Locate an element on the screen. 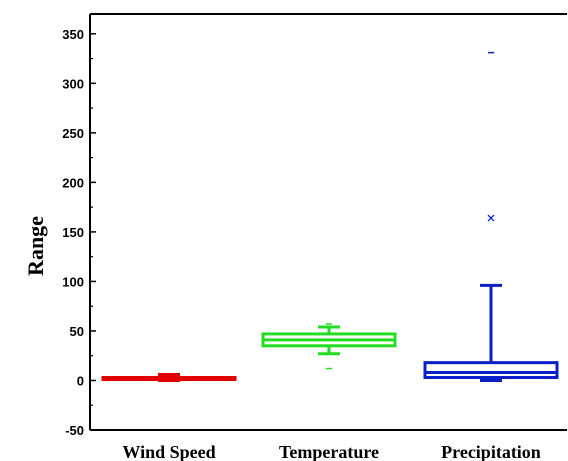  y-tick-label: 100 is located at coordinates (73, 281).